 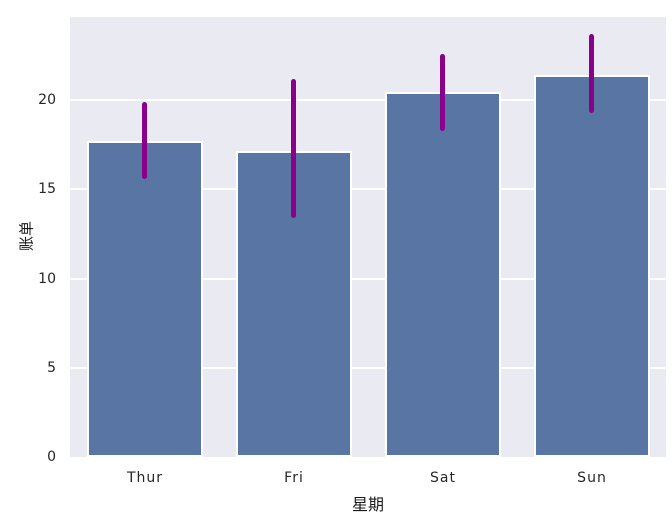 What do you see at coordinates (26, 236) in the screenshot?
I see `y-axis-label: 账单` at bounding box center [26, 236].